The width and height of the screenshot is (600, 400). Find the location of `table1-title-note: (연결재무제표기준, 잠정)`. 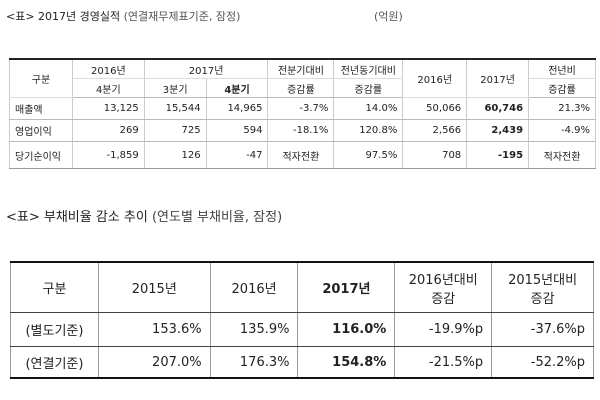

table1-title-note: (연결재무제표기준, 잠정) is located at coordinates (182, 16).